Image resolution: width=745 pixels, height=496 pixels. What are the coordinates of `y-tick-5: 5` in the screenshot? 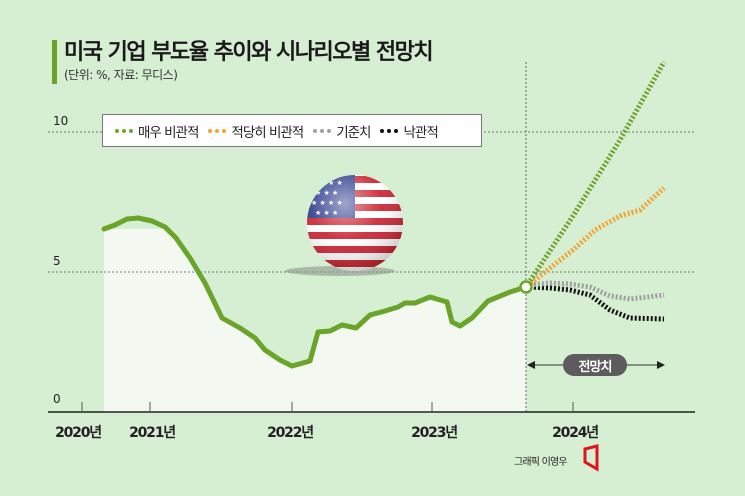 It's located at (57, 261).